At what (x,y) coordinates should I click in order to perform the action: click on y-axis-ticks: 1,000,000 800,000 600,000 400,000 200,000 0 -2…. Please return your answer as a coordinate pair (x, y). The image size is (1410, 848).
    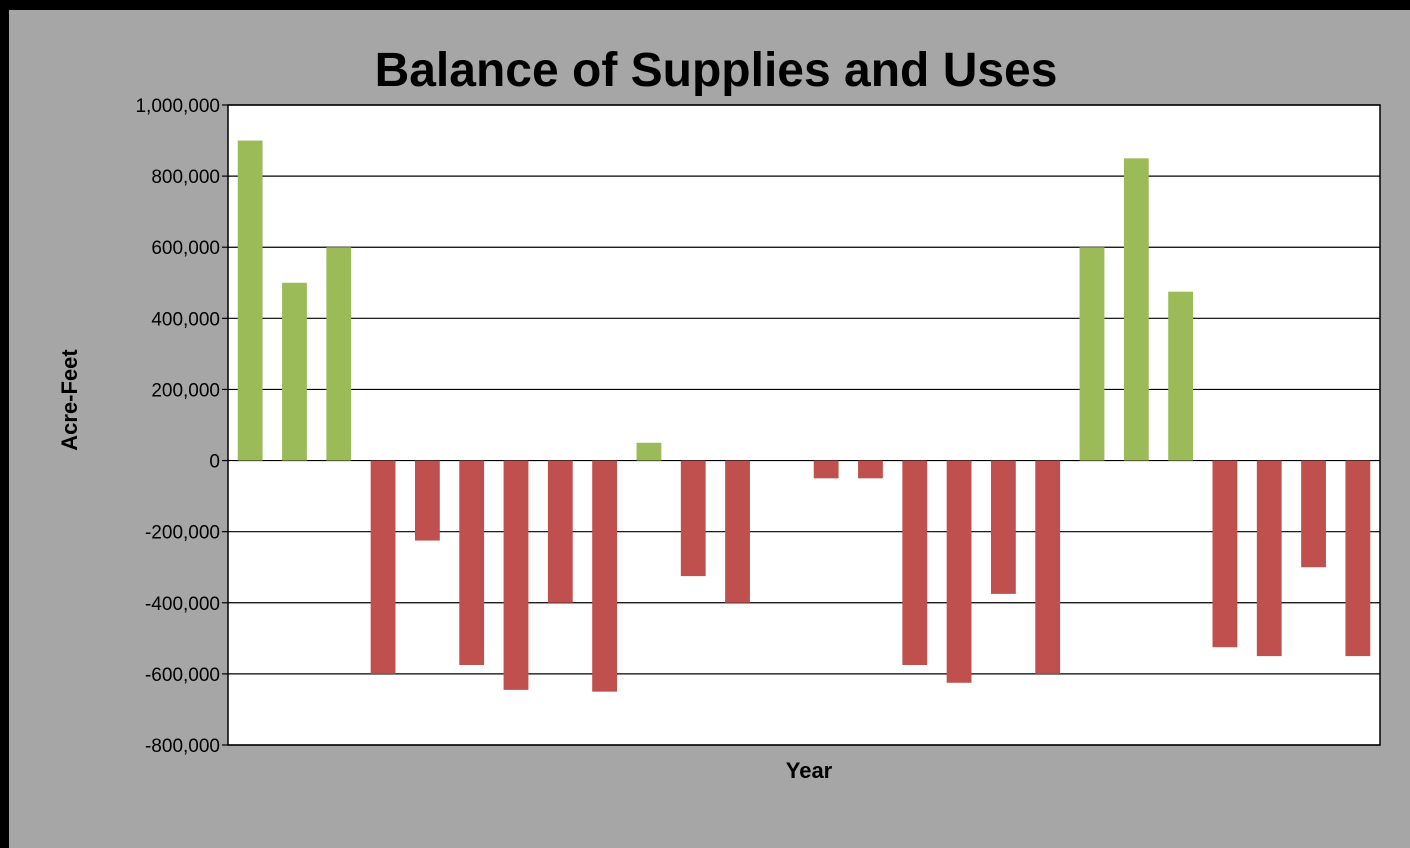
    Looking at the image, I should click on (181, 426).